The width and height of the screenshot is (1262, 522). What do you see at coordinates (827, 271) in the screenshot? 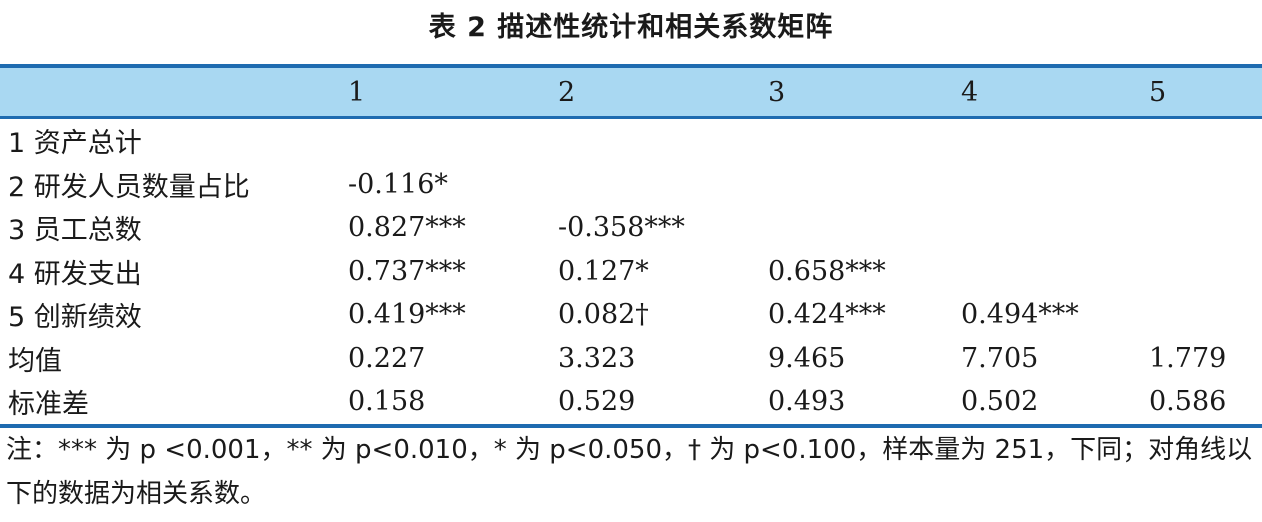
I see `table-cell: 0.658***` at bounding box center [827, 271].